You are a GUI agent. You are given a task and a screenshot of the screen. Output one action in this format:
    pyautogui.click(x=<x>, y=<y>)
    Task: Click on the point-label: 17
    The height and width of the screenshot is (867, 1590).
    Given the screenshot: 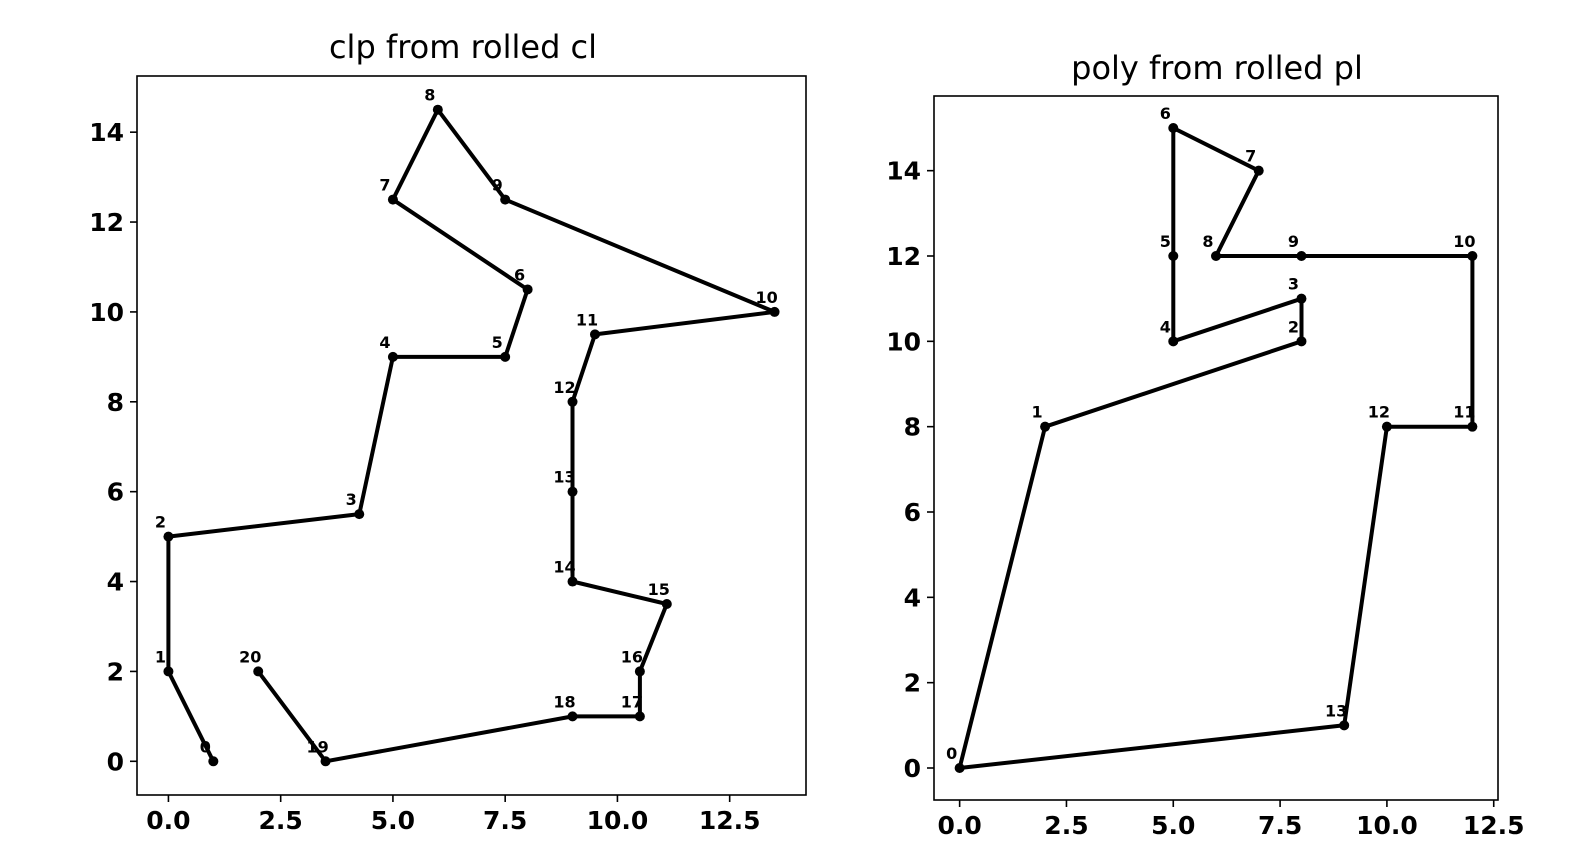 What is the action you would take?
    pyautogui.click(x=632, y=701)
    